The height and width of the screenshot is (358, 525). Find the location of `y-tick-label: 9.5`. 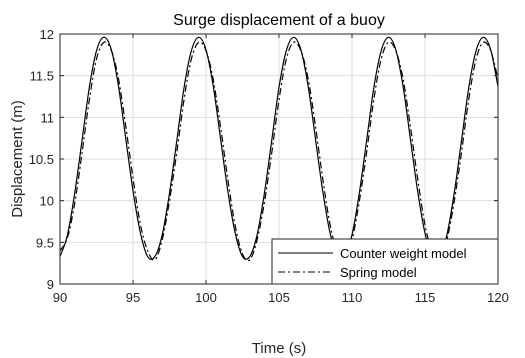

y-tick-label: 9.5 is located at coordinates (45, 242).